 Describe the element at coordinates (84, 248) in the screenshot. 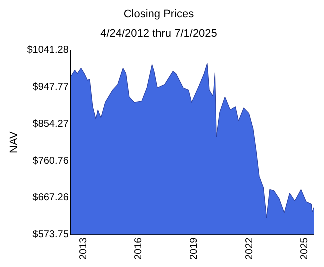

I see `x-tick-label: 2013` at that location.